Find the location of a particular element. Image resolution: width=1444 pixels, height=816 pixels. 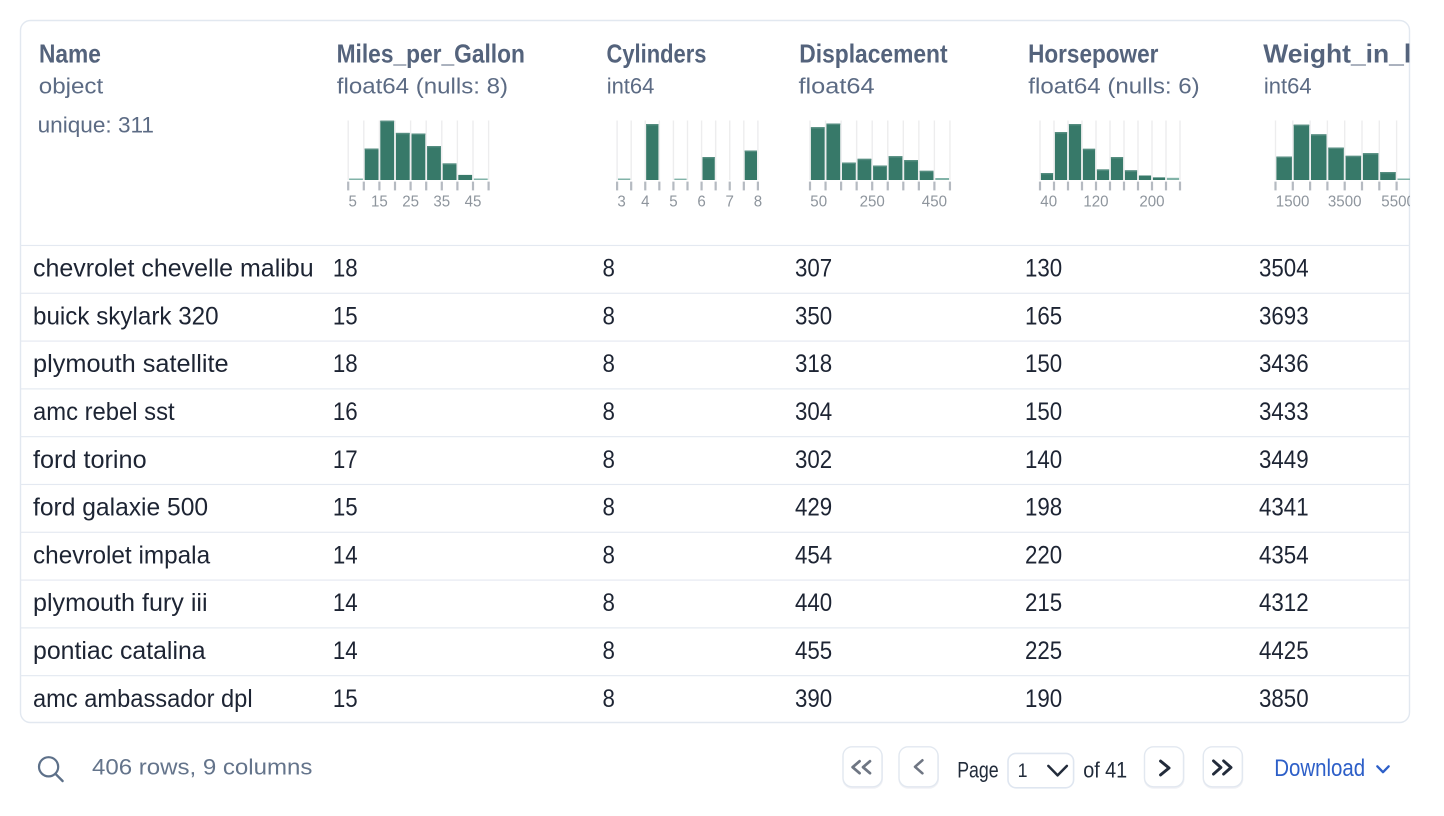

svg-text: 120 is located at coordinates (1095, 202).